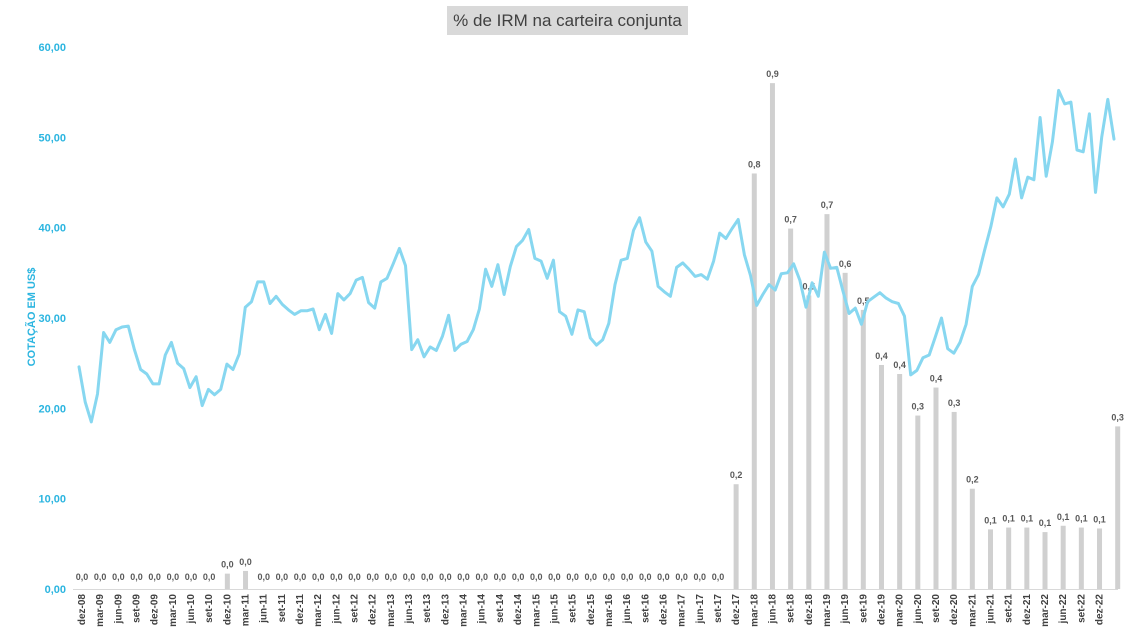 The image size is (1136, 642). I want to click on x-tick-label: dez-18, so click(809, 610).